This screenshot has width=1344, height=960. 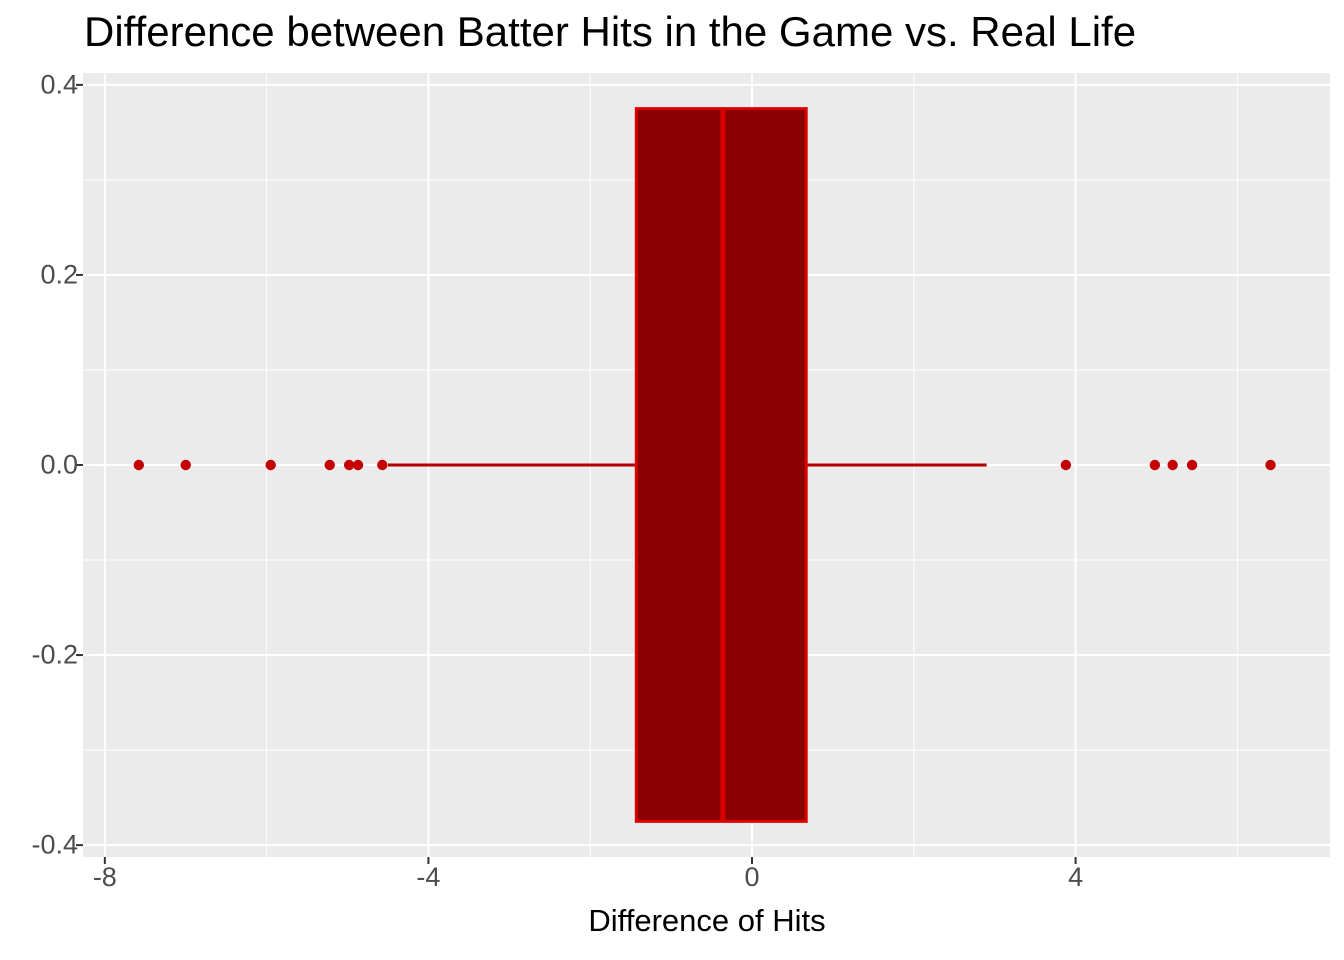 What do you see at coordinates (59, 464) in the screenshot?
I see `y-tick-label: 0.0` at bounding box center [59, 464].